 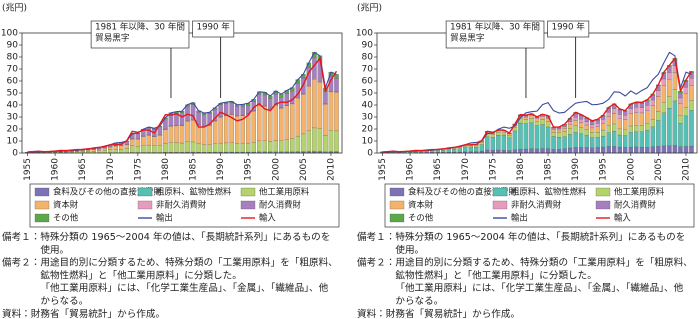 What do you see at coordinates (368, 58) in the screenshot?
I see `y-tick-label: 80` at bounding box center [368, 58].